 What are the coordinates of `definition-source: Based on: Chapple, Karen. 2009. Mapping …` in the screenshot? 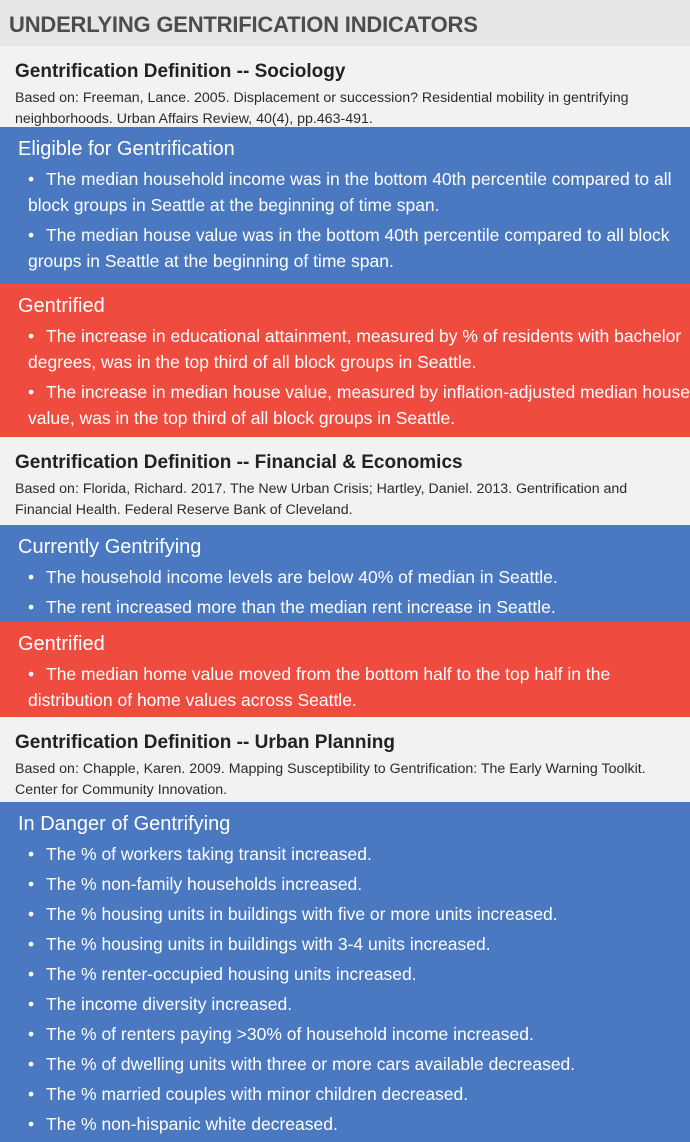 It's located at (330, 779).